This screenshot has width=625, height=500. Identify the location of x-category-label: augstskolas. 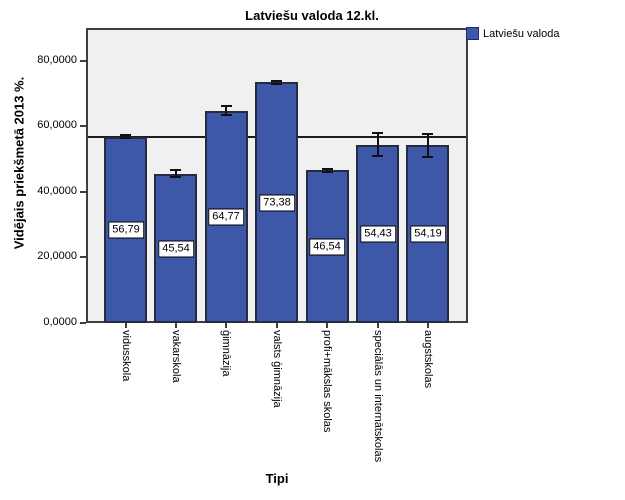
(428, 359).